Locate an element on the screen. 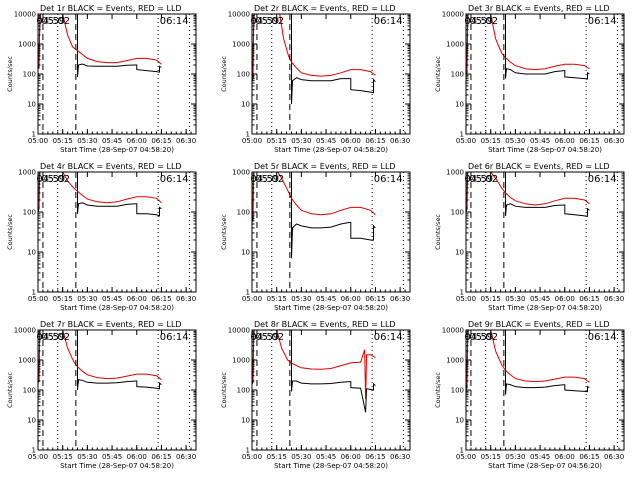 The width and height of the screenshot is (640, 480). panel-title: Det 3r BLACK = Events, RED = LLD is located at coordinates (539, 8).